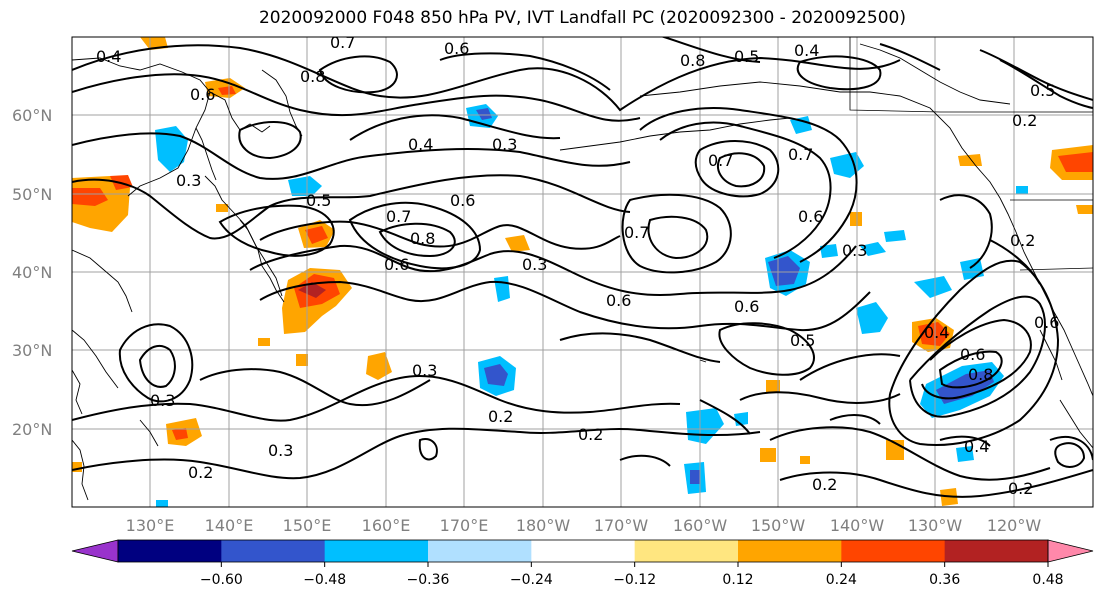 Image resolution: width=1105 pixels, height=601 pixels. Describe the element at coordinates (324, 580) in the screenshot. I see `colorbar-tick-label: −0.48` at that location.